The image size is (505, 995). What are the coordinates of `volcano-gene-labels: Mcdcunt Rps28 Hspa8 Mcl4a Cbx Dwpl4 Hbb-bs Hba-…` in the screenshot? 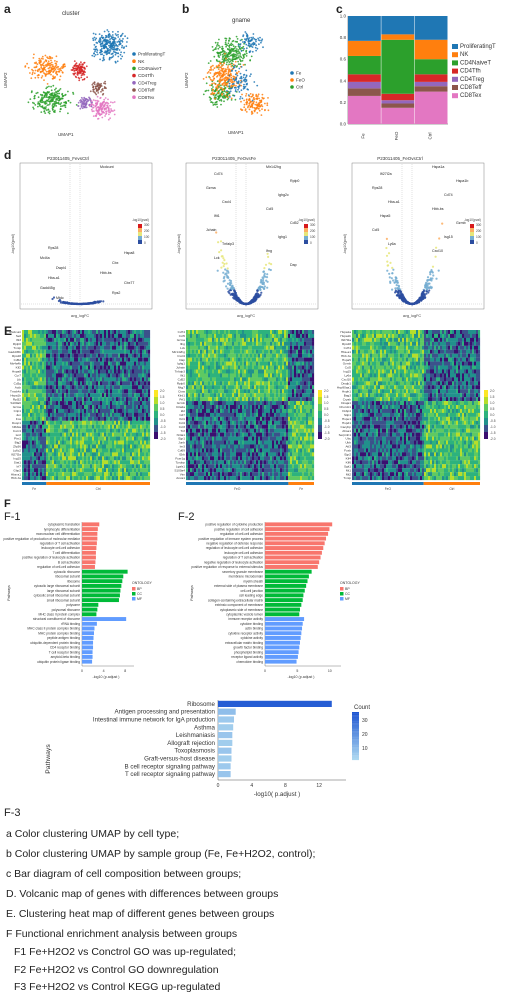 It's located at (87, 232).